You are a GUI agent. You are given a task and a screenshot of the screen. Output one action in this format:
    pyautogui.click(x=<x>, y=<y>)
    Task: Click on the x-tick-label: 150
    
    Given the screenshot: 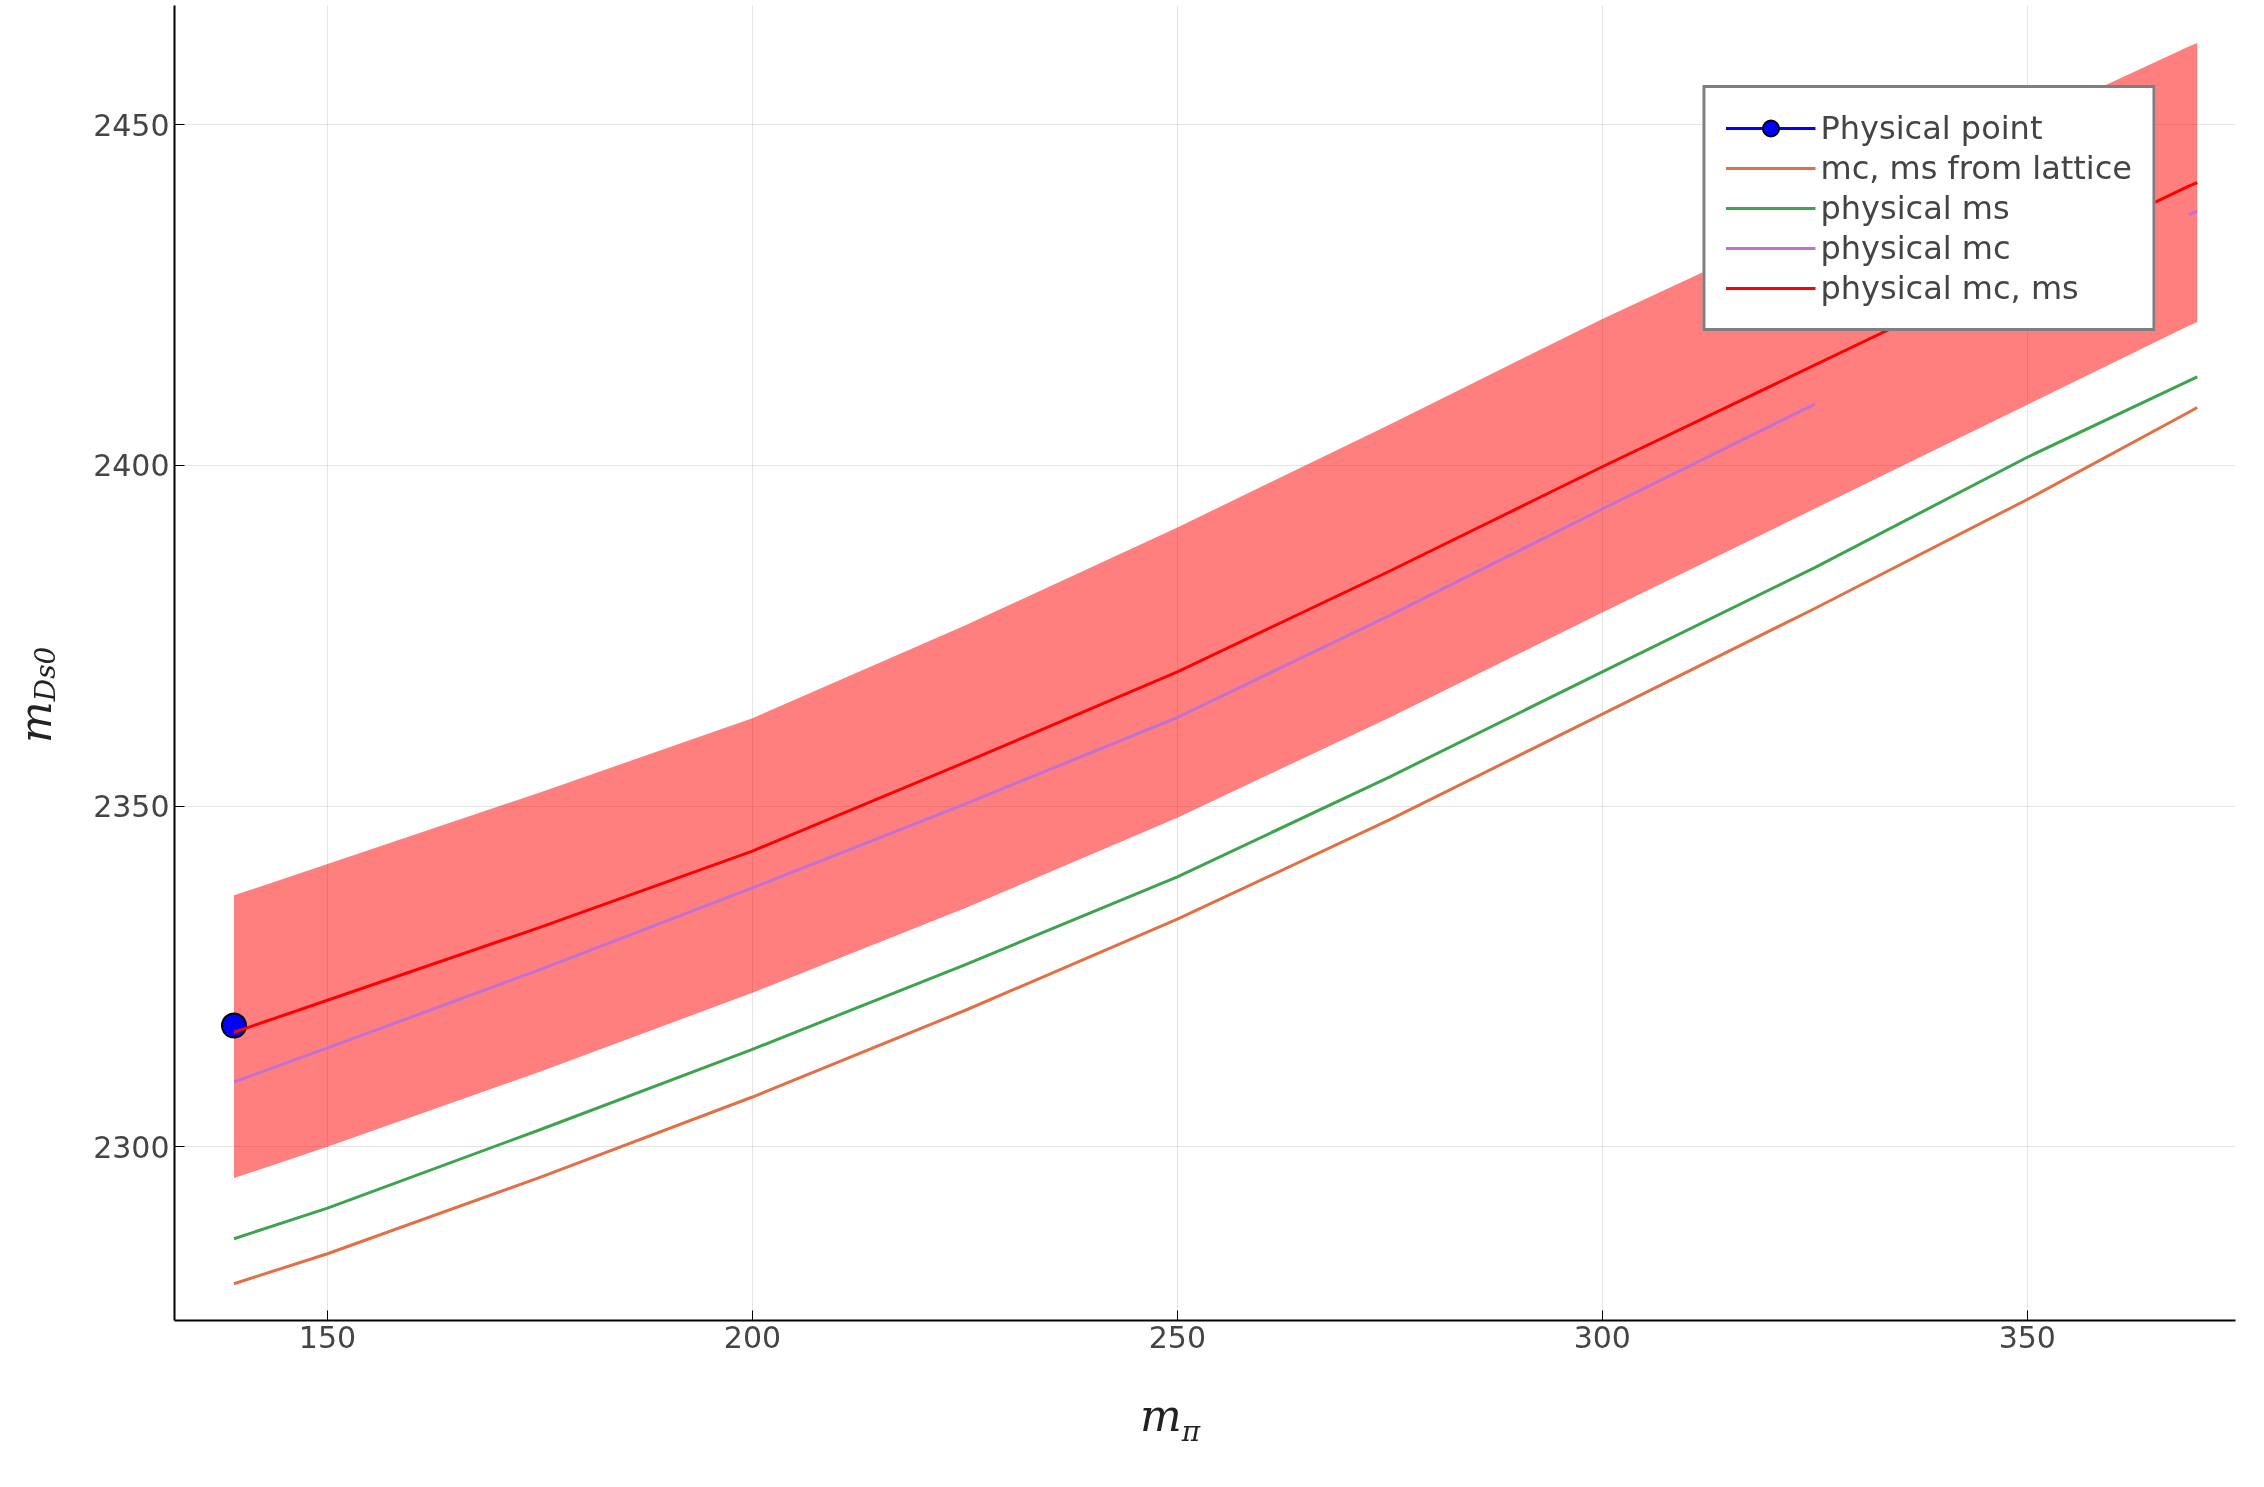 What is the action you would take?
    pyautogui.click(x=327, y=1337)
    